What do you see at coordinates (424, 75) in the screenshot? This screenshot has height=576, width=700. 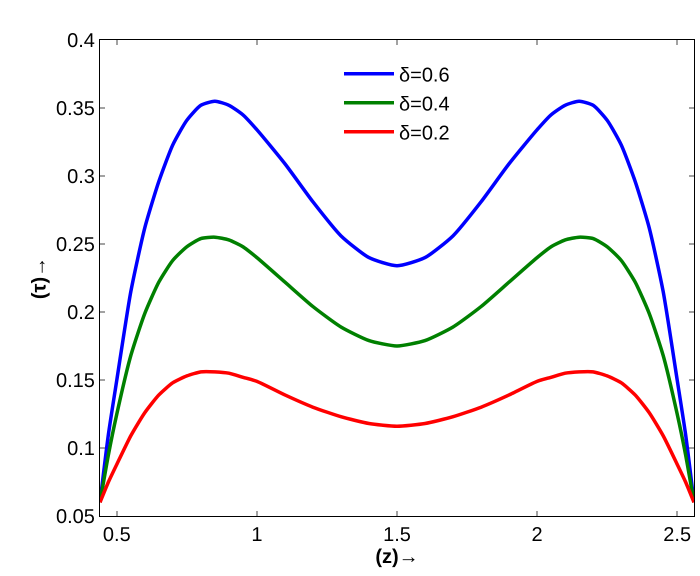 I see `legend-label: δ=0.6` at bounding box center [424, 75].